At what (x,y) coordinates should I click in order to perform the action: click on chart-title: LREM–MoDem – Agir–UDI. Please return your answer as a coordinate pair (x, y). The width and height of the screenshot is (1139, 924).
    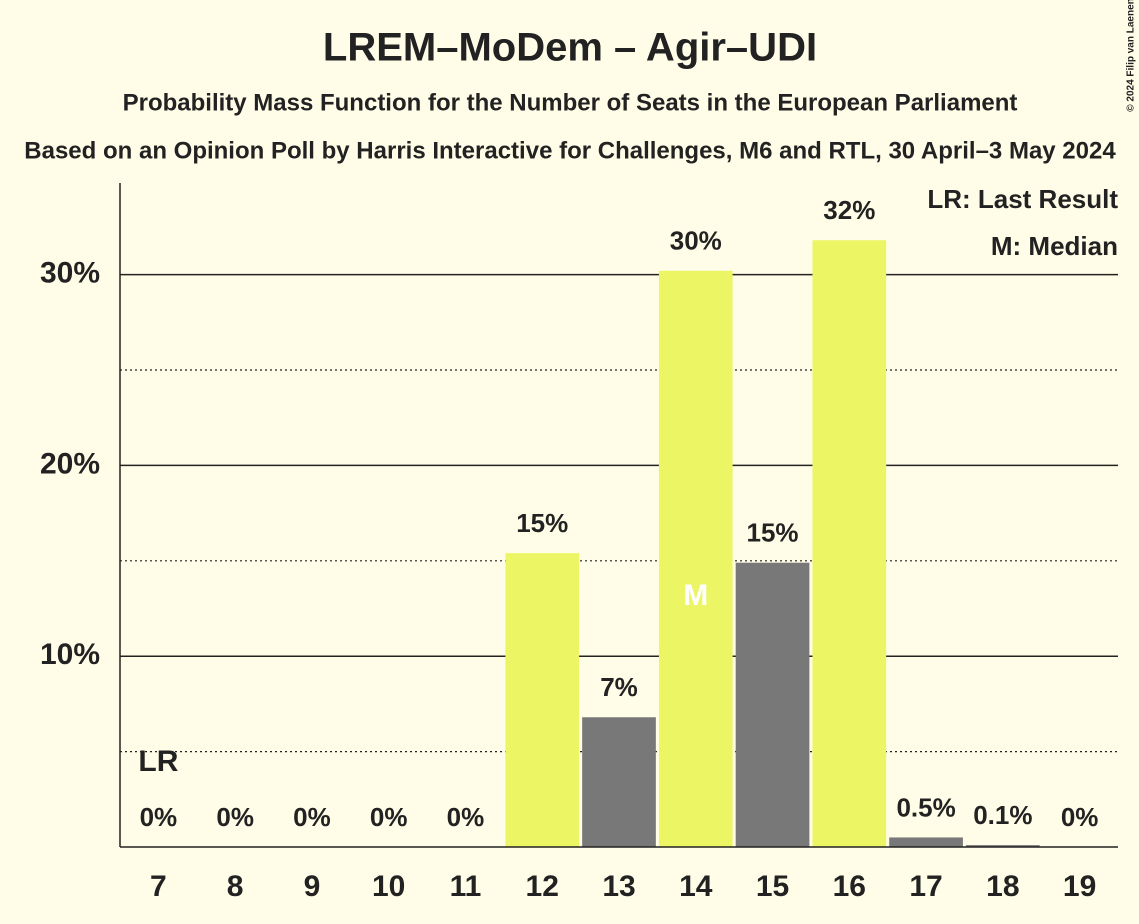
    Looking at the image, I should click on (570, 48).